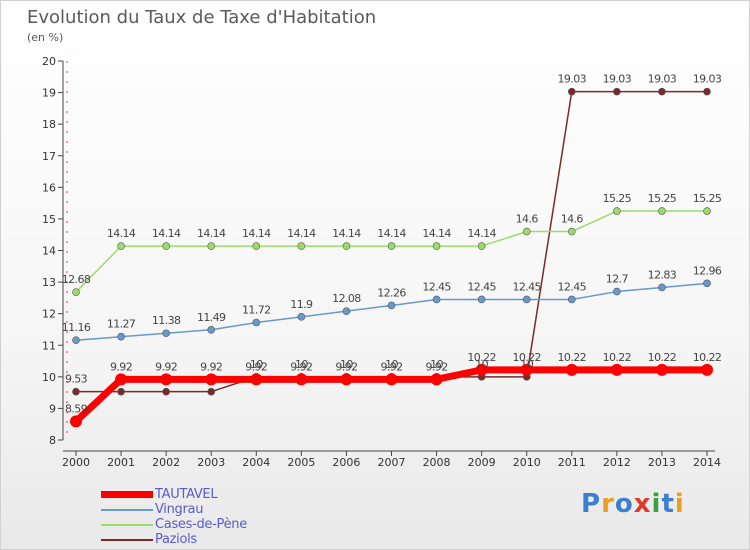 The width and height of the screenshot is (750, 550). What do you see at coordinates (76, 462) in the screenshot?
I see `x-tick-label: 2000` at bounding box center [76, 462].